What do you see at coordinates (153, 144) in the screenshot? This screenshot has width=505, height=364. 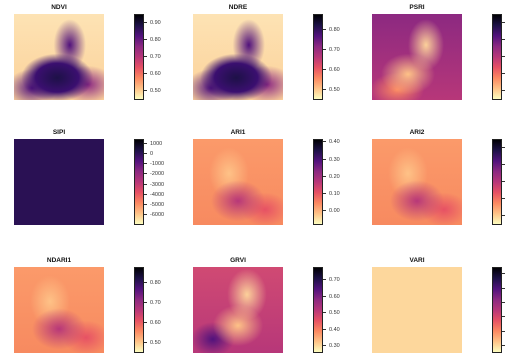 I see `colorbar-tick-label: 1000` at bounding box center [153, 144].